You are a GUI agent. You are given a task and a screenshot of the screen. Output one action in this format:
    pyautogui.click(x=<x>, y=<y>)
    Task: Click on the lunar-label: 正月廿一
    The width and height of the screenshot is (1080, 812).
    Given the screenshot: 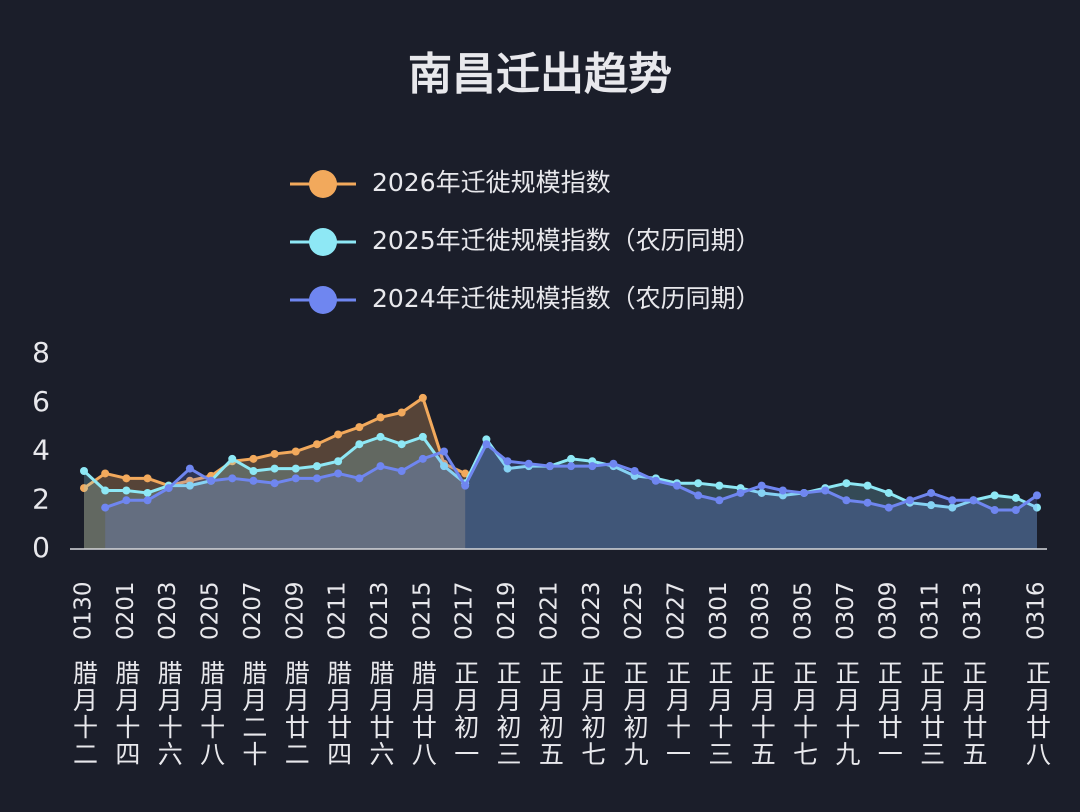 What is the action you would take?
    pyautogui.click(x=888, y=714)
    